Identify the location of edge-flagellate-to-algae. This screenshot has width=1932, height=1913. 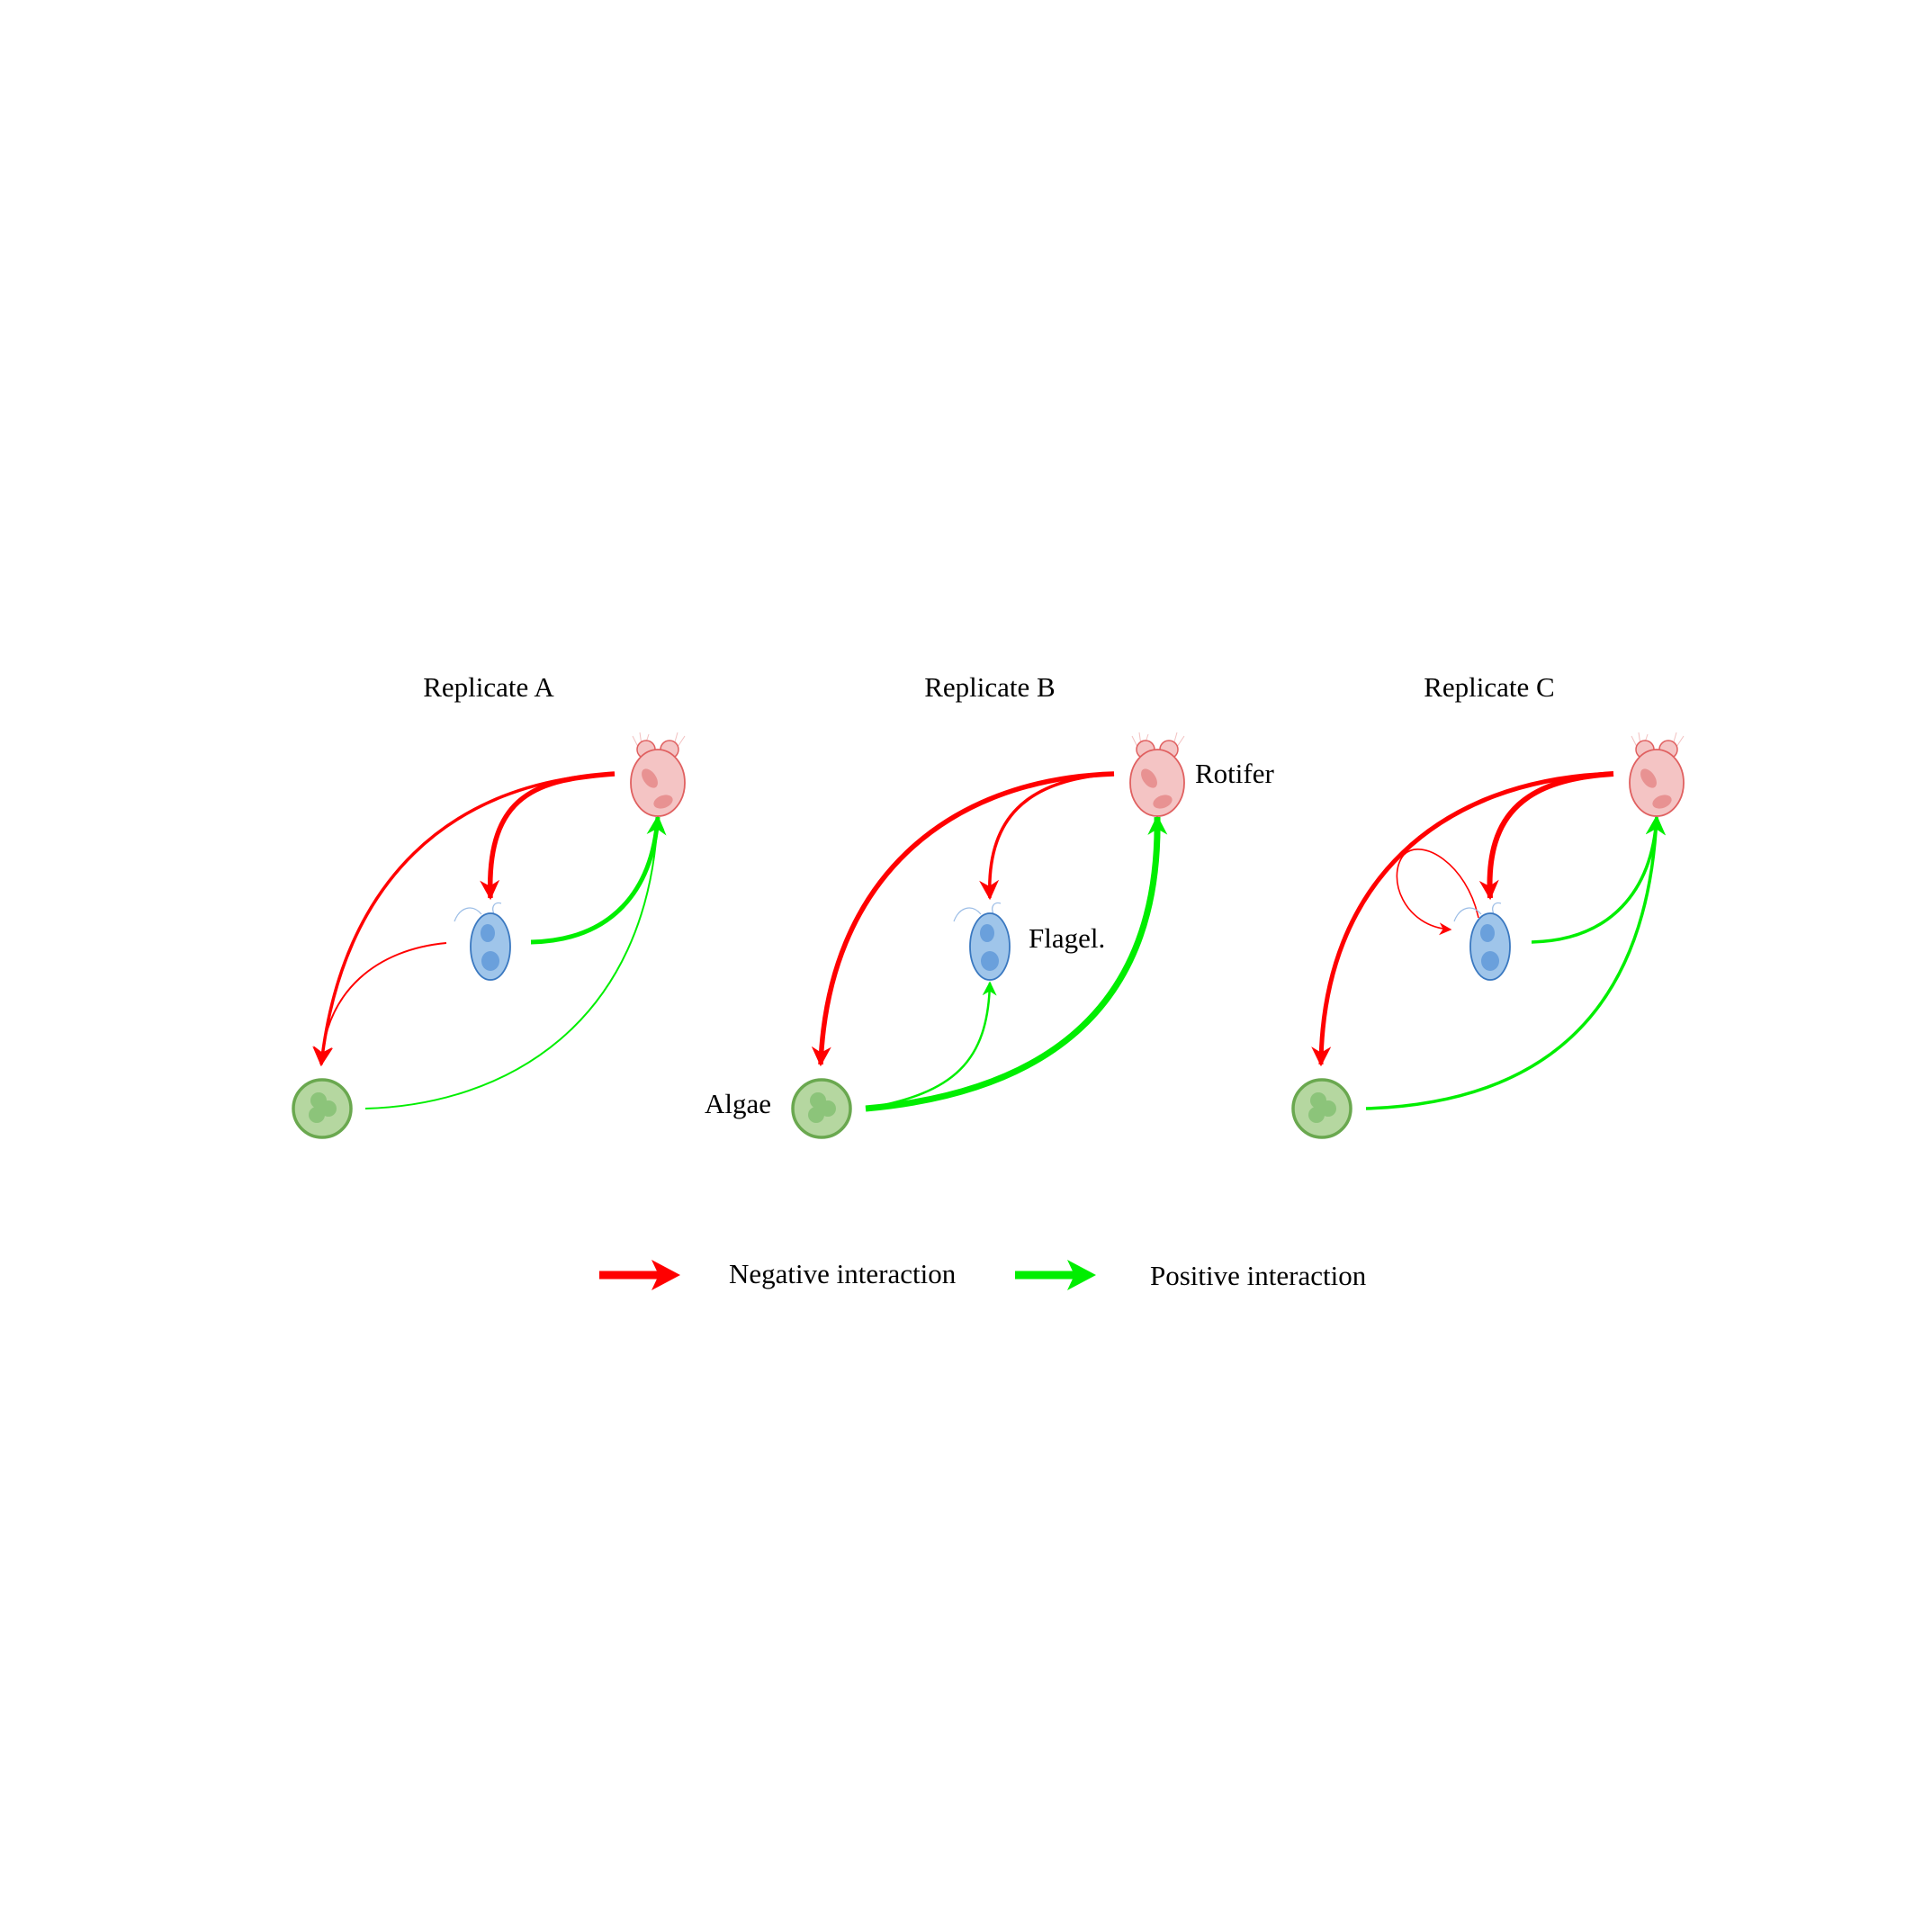
(379, 1004).